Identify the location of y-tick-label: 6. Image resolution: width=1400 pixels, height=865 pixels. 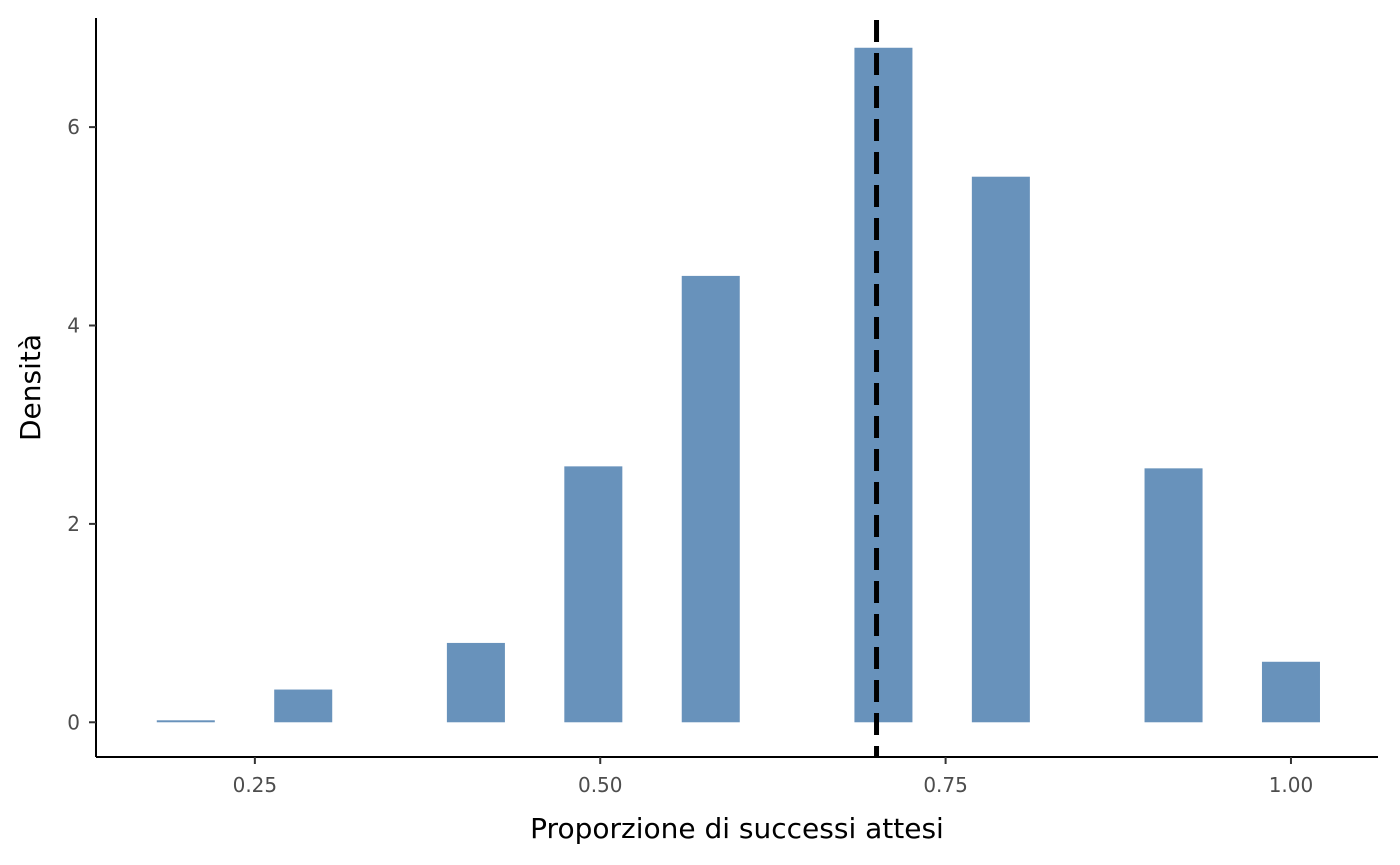
(73, 127).